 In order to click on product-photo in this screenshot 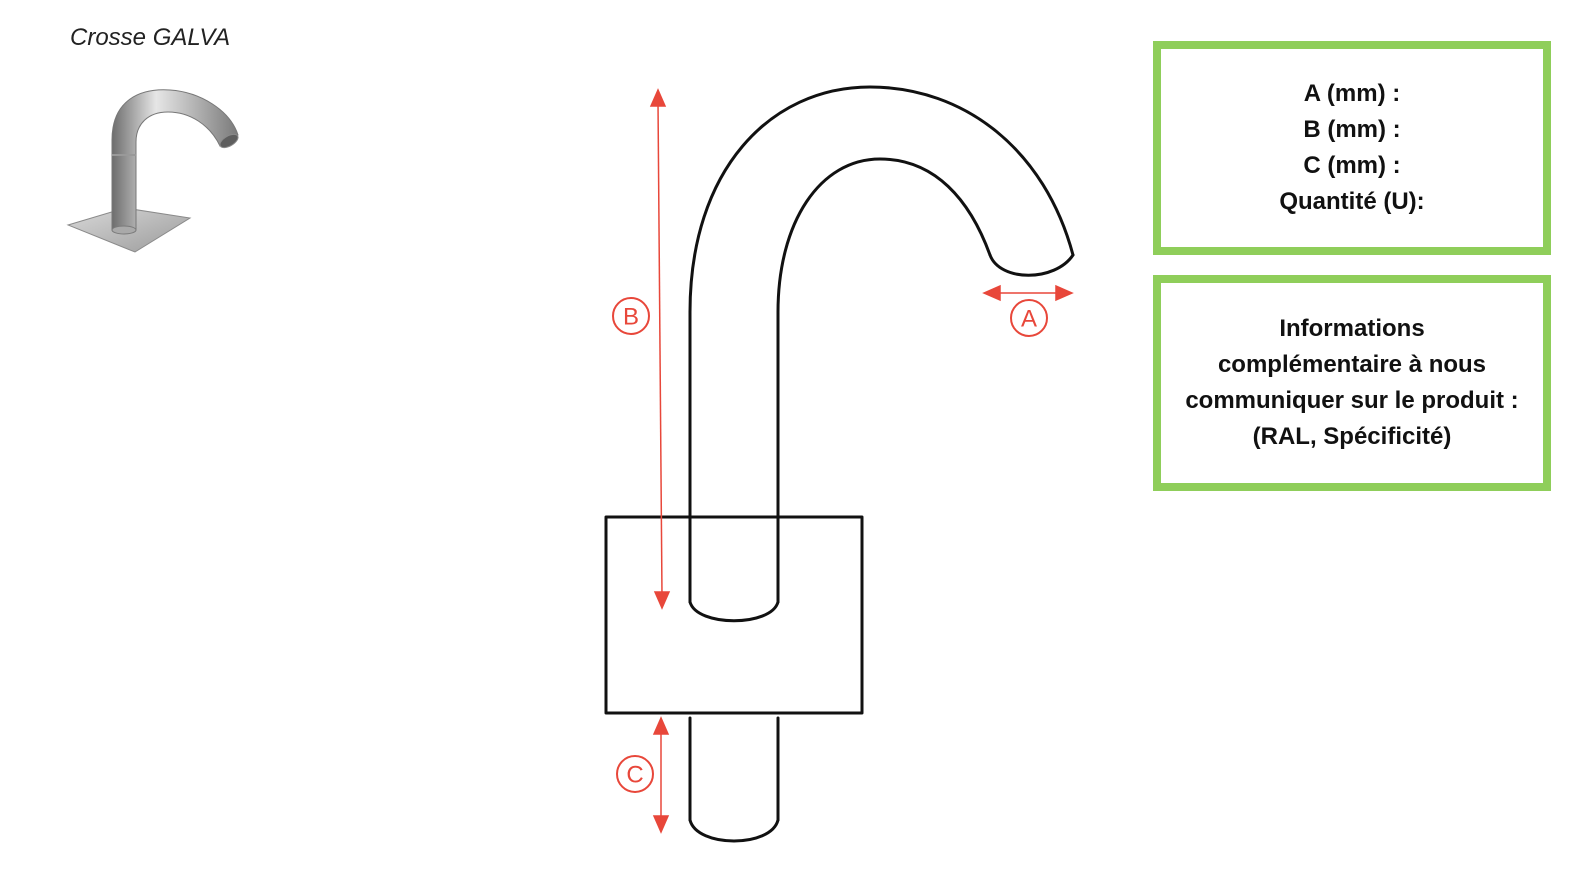, I will do `click(152, 171)`.